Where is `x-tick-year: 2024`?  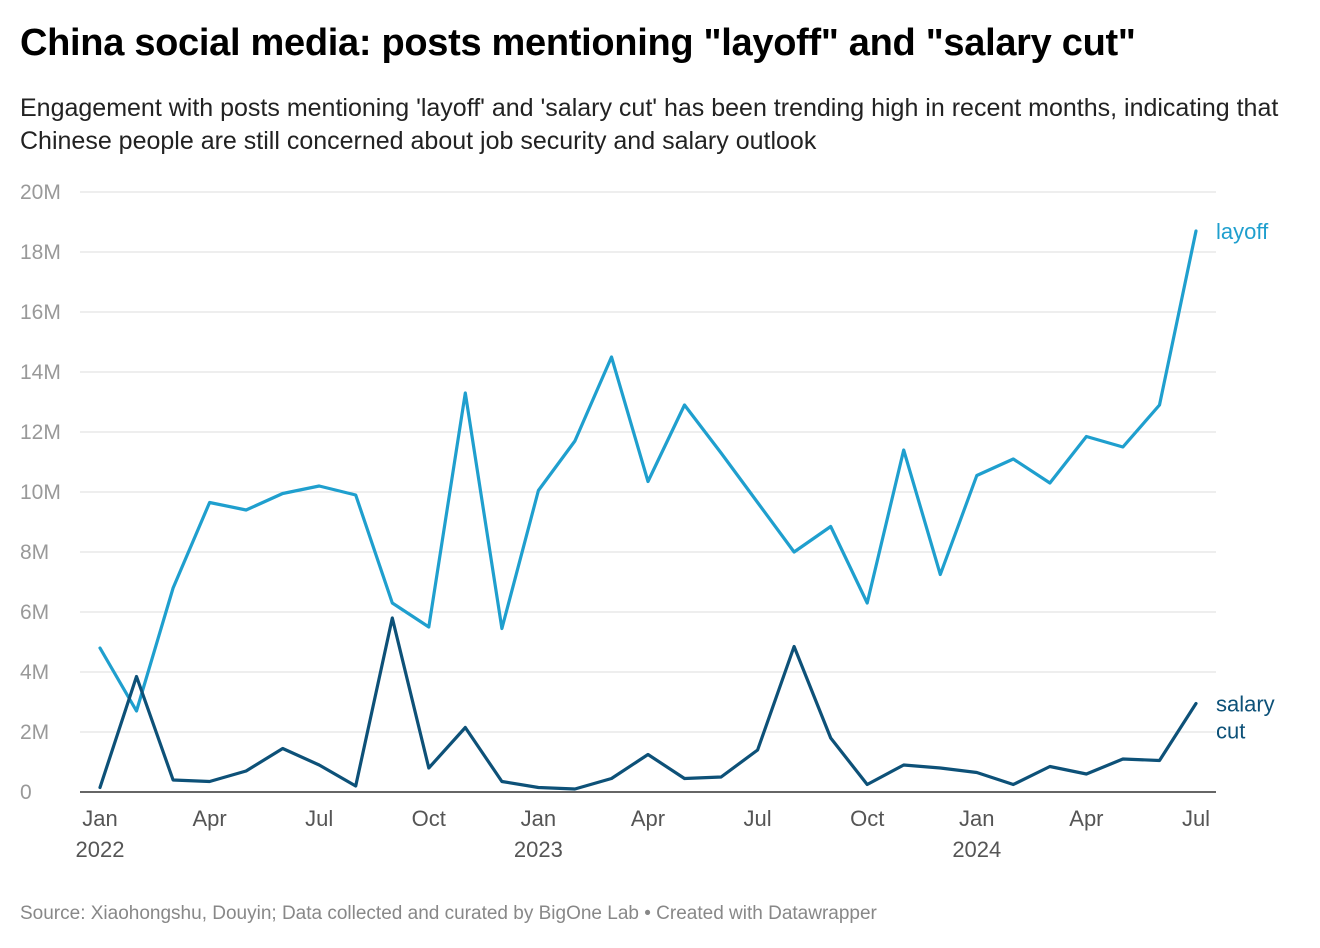
x-tick-year: 2024 is located at coordinates (976, 849).